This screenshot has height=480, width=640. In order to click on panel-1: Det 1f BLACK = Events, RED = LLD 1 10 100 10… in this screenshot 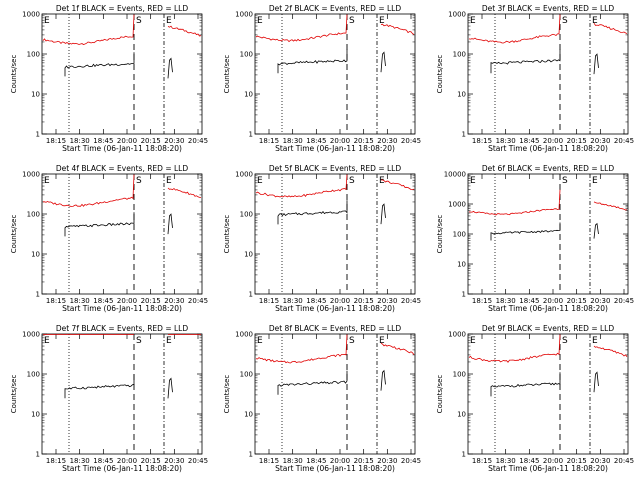, I will do `click(109, 78)`.